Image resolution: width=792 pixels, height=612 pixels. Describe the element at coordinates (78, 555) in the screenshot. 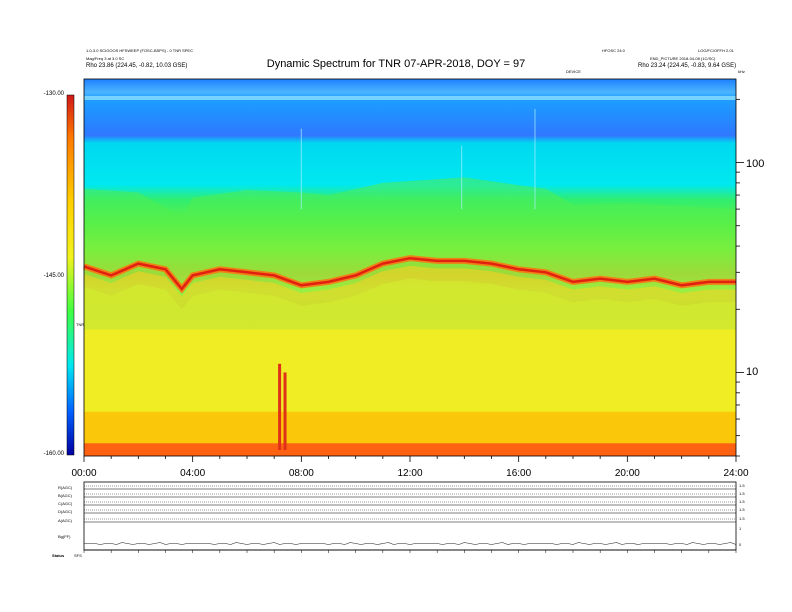

I see `status-sublabel: SFS` at that location.